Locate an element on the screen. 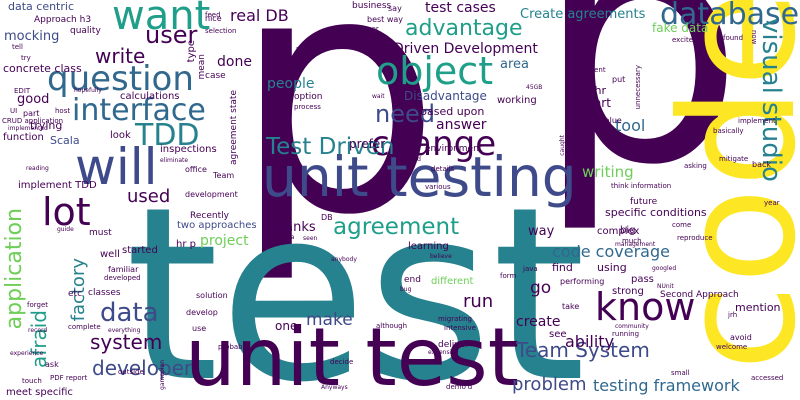 This screenshot has width=800, height=400. word-take: take is located at coordinates (571, 306).